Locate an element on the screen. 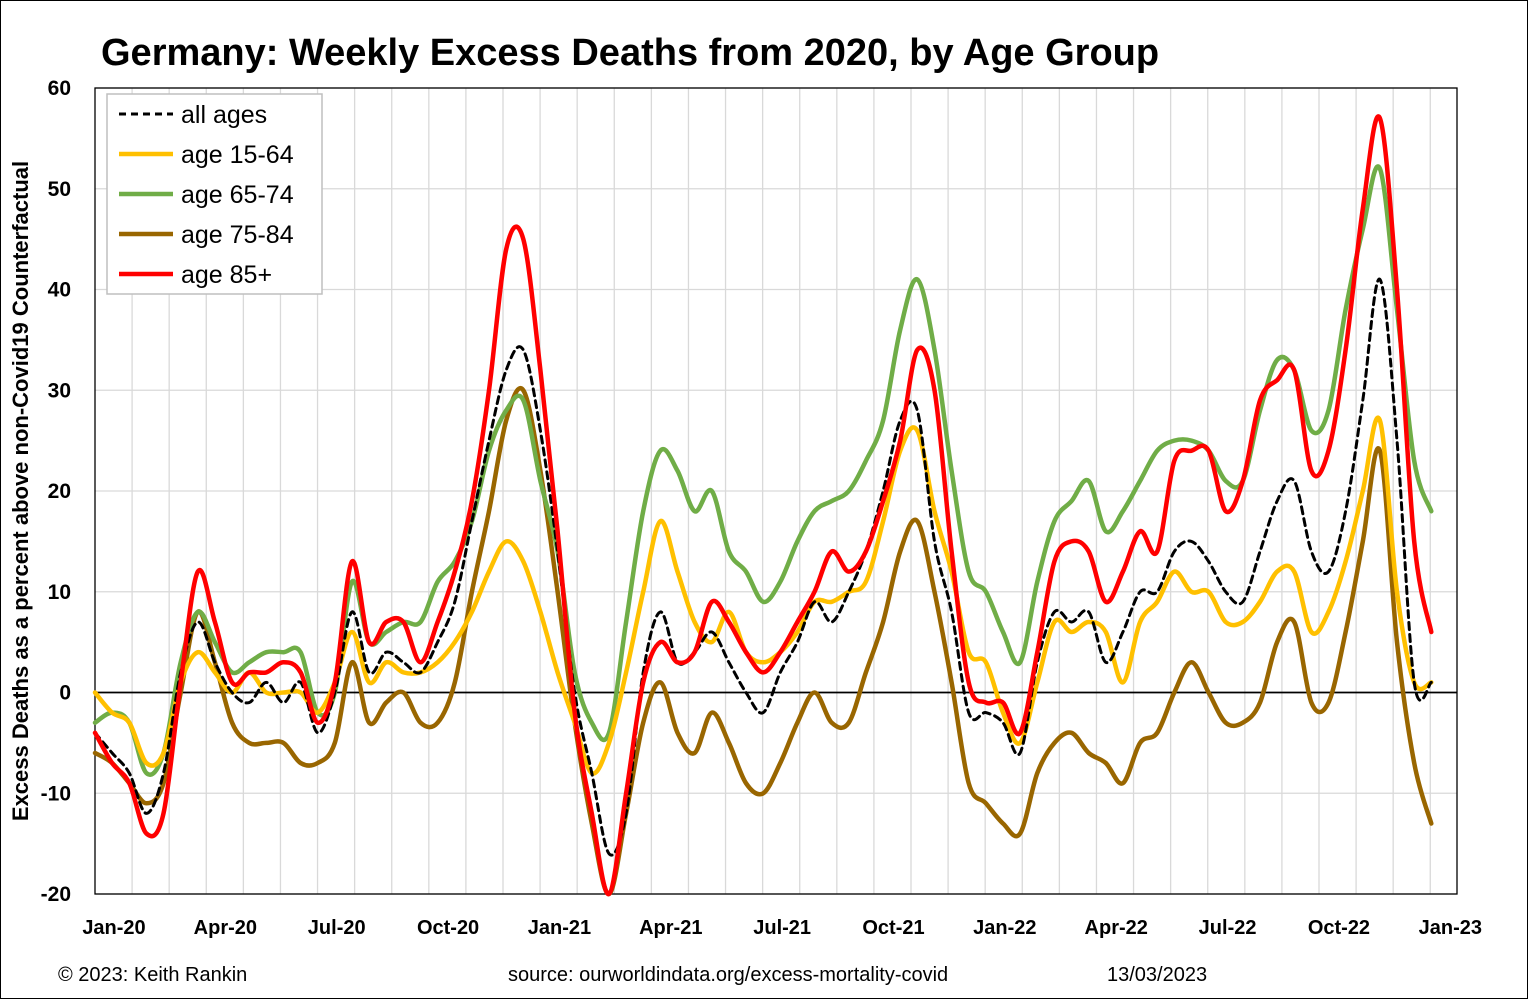  y-tick-label: 20 is located at coordinates (59, 491).